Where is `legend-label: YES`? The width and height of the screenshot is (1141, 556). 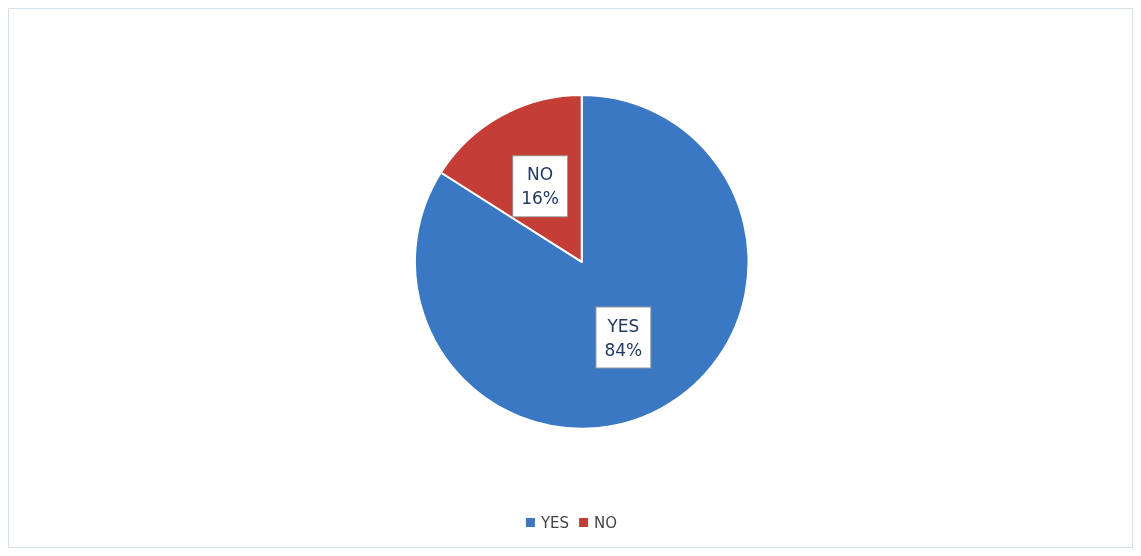 legend-label: YES is located at coordinates (554, 522).